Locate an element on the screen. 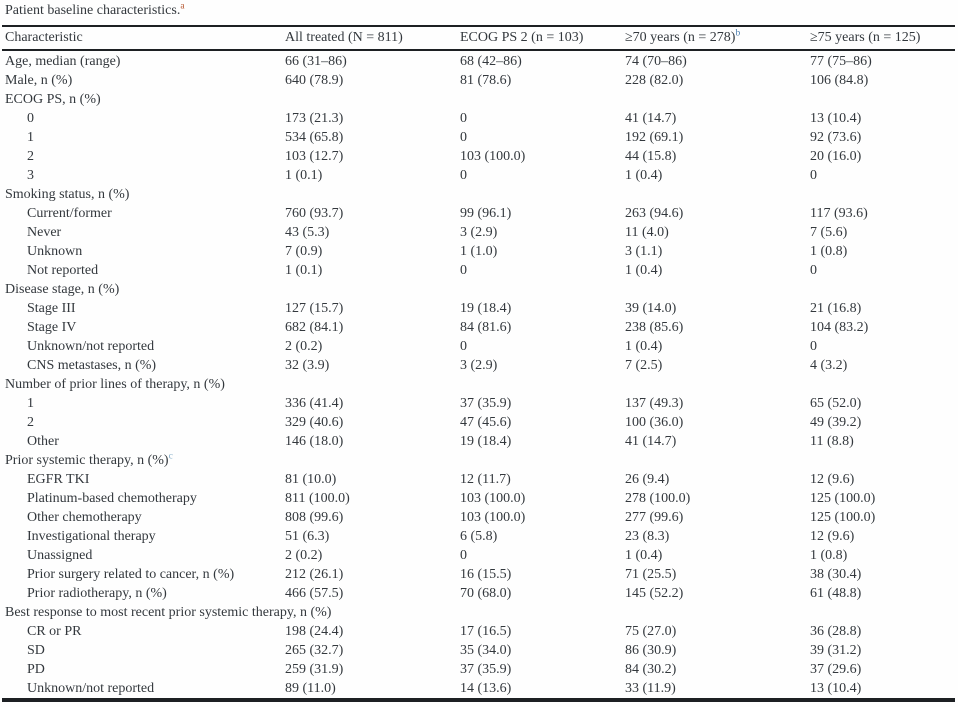 This screenshot has width=958, height=707. bottom-rule is located at coordinates (478, 700).